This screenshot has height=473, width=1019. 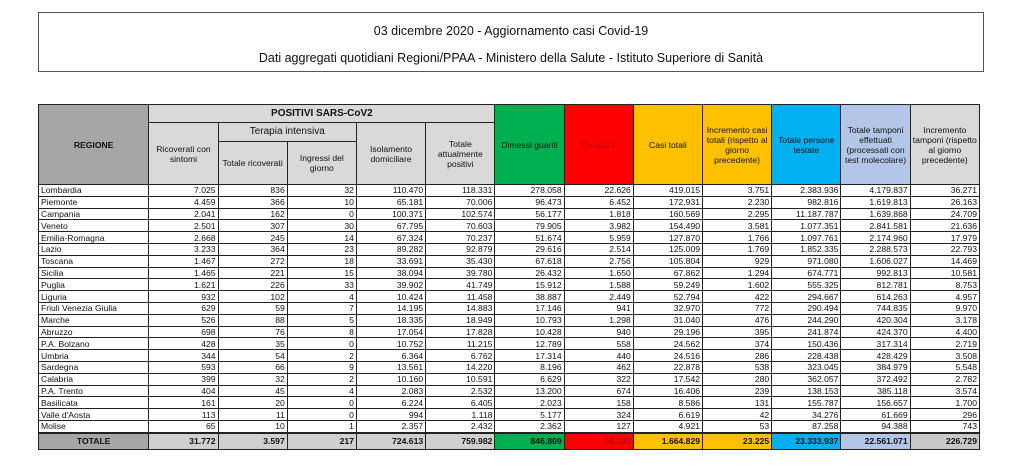 I want to click on total-label: TOTALE, so click(x=93, y=440).